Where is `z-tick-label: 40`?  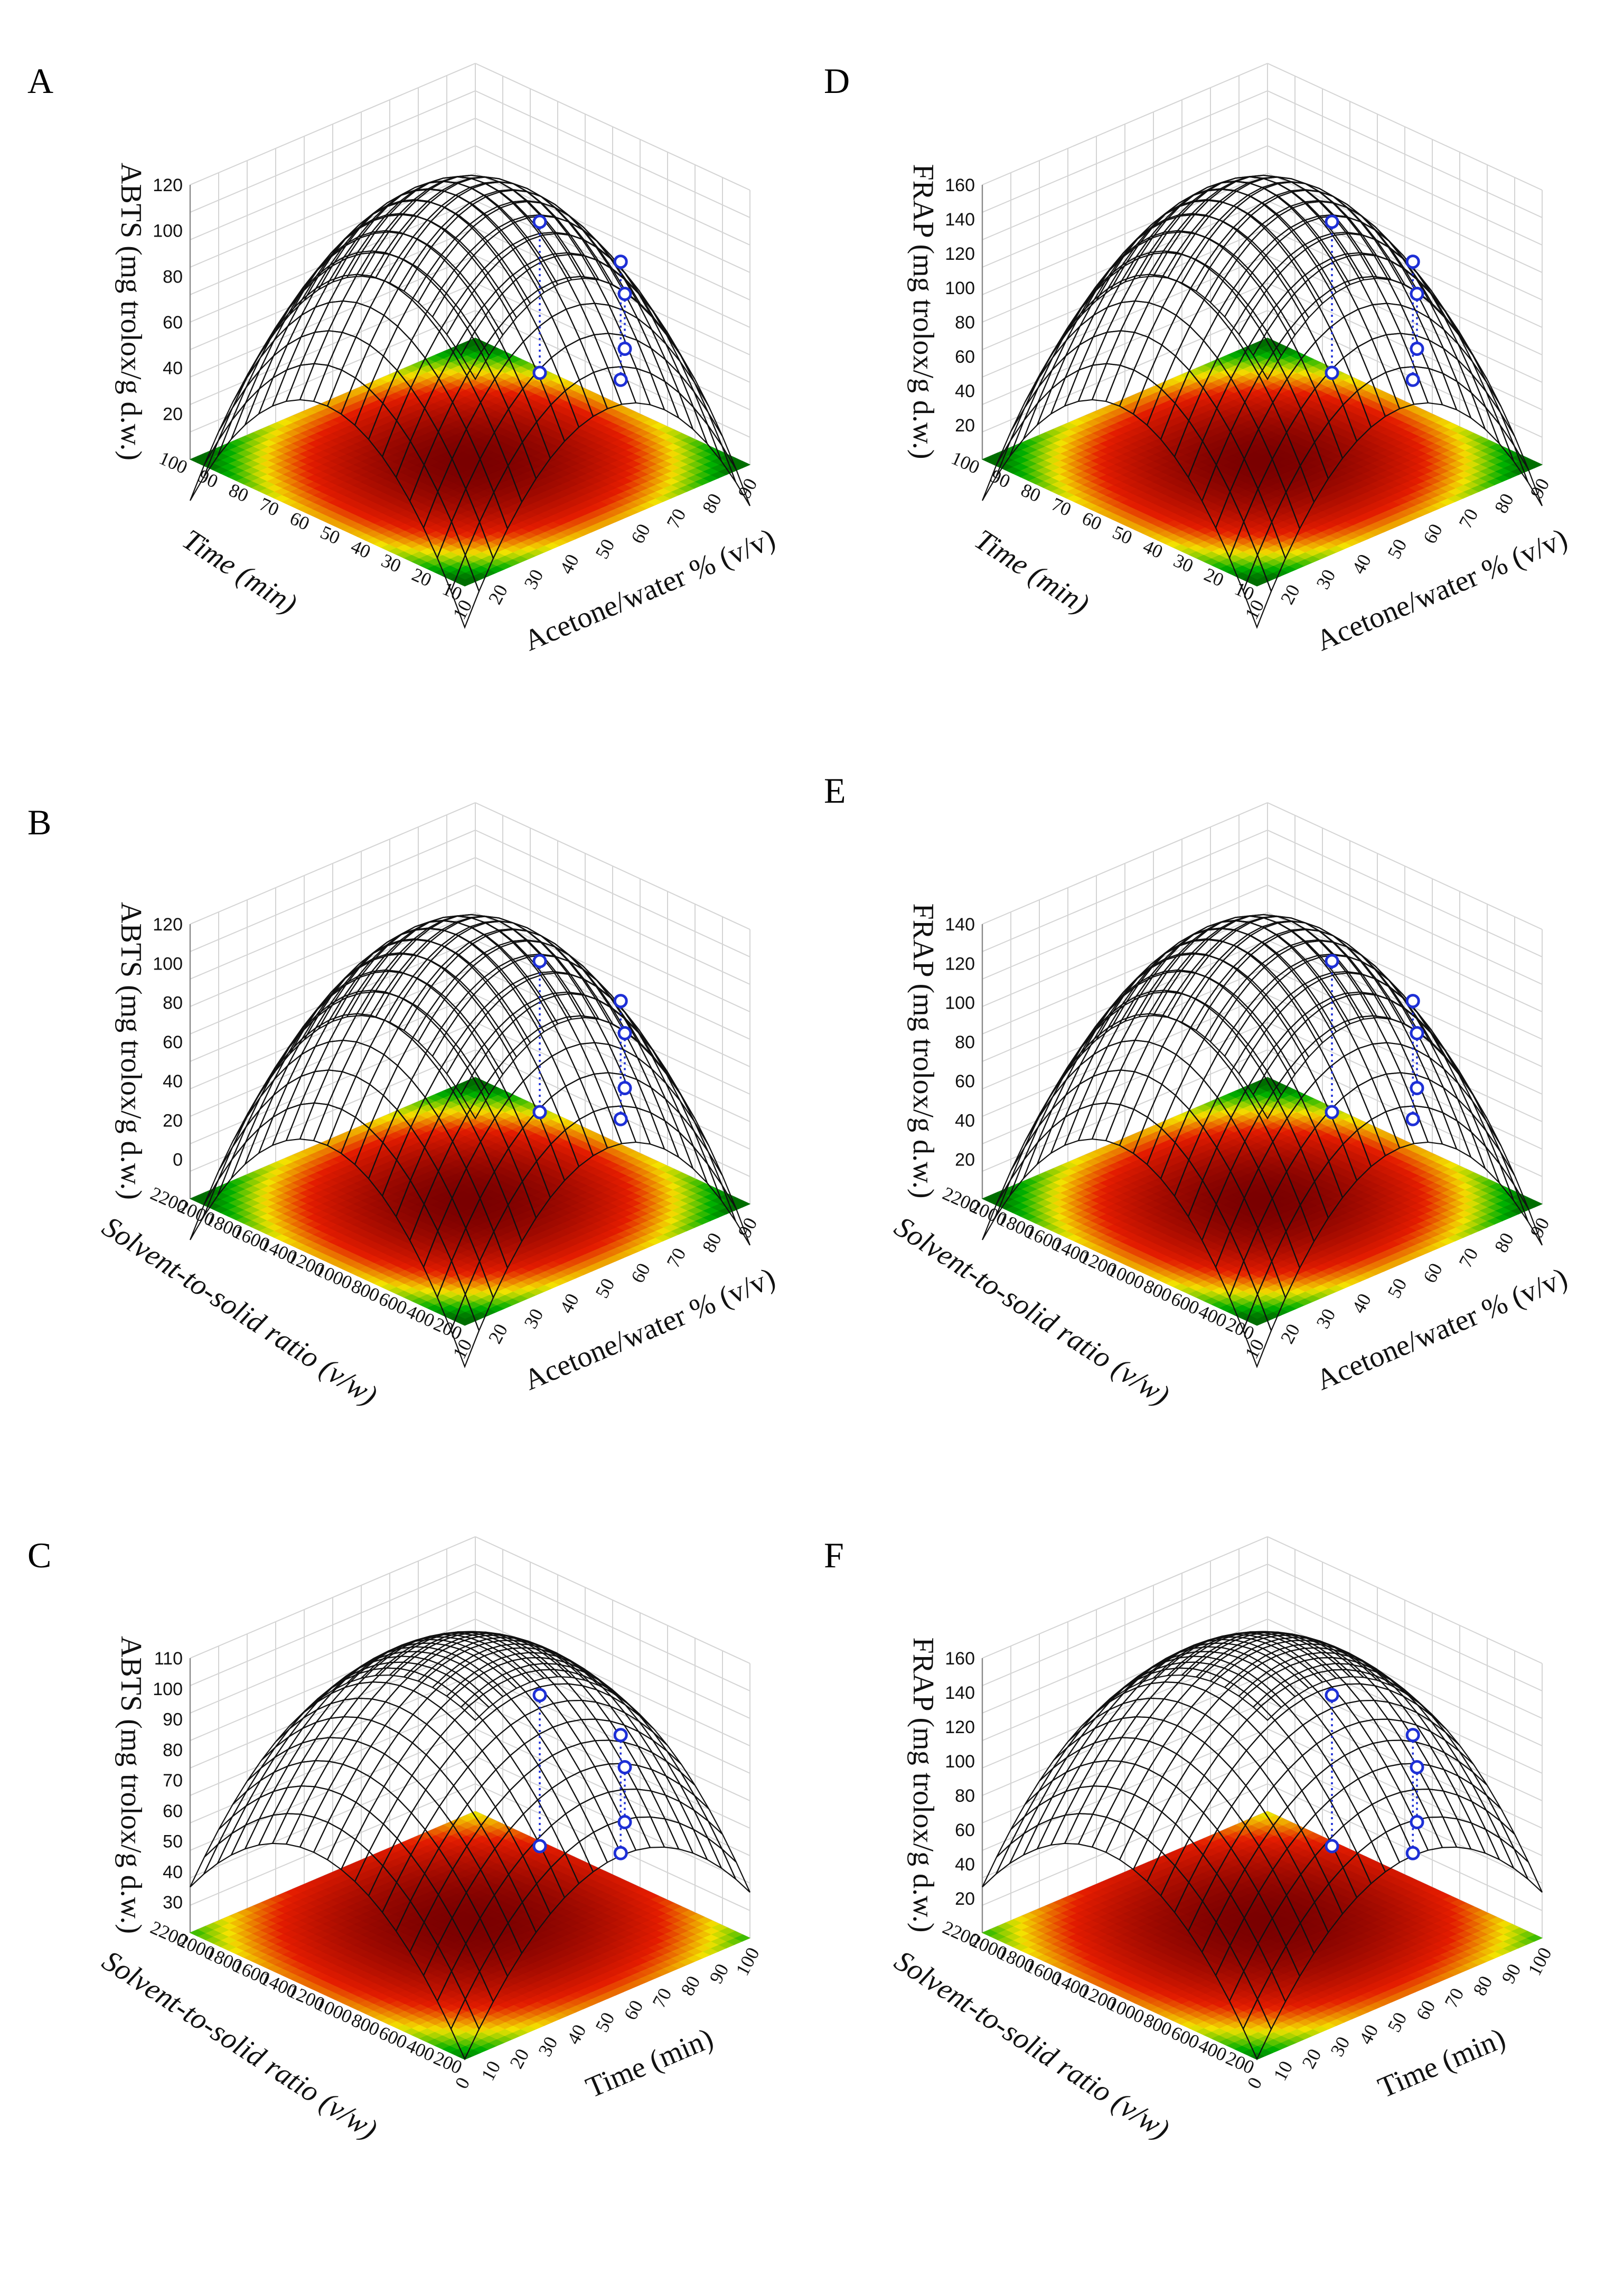
z-tick-label: 40 is located at coordinates (173, 1081).